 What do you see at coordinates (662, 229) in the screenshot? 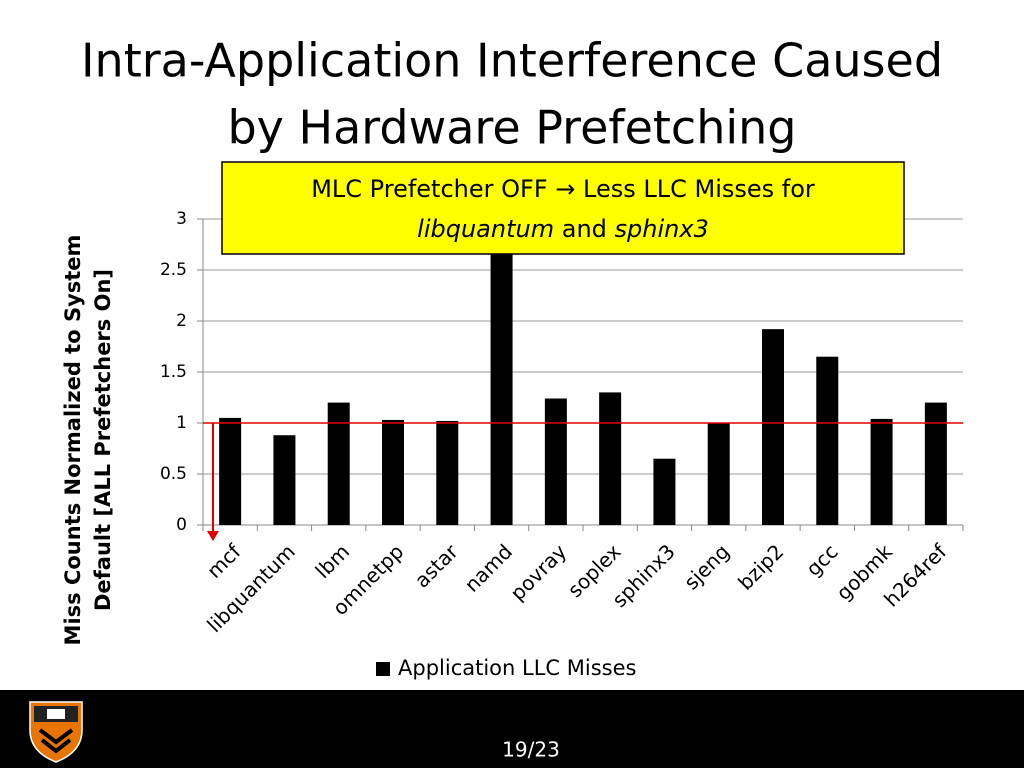
I see `annotation-em: sphinx3` at bounding box center [662, 229].